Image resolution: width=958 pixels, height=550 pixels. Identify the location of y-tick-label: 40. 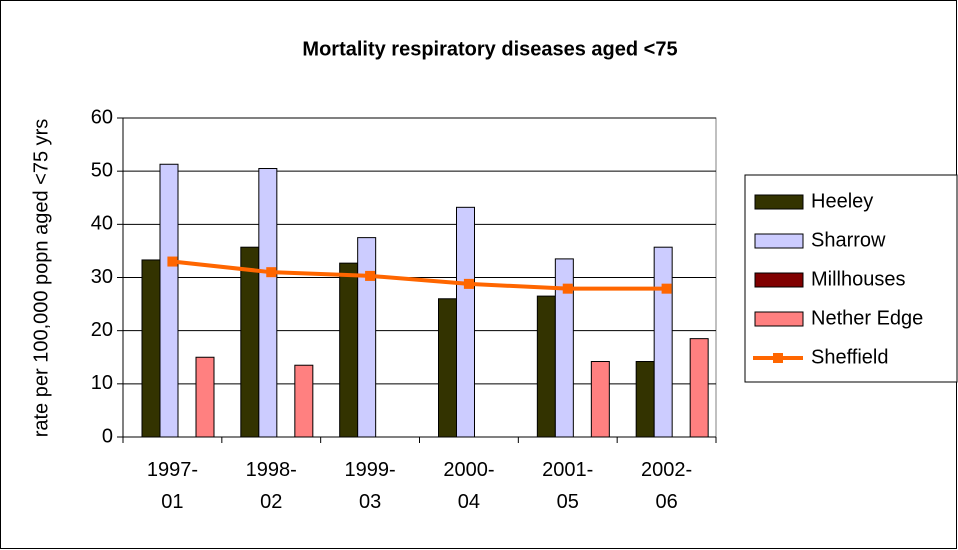
(102, 224).